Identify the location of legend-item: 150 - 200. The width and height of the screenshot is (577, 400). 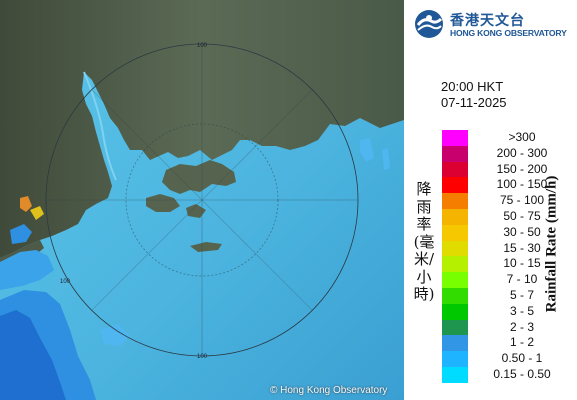
(507, 169).